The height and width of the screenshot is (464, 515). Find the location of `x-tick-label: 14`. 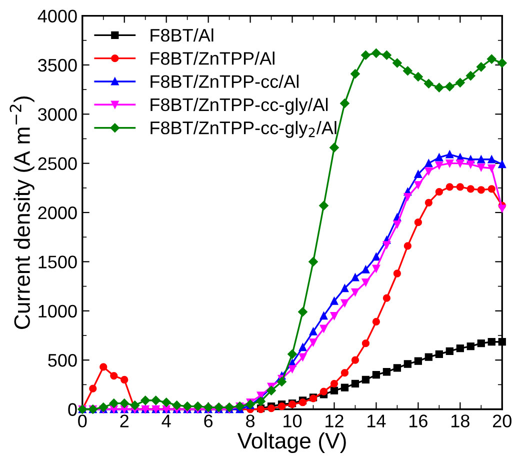

x-tick-label: 14 is located at coordinates (377, 421).